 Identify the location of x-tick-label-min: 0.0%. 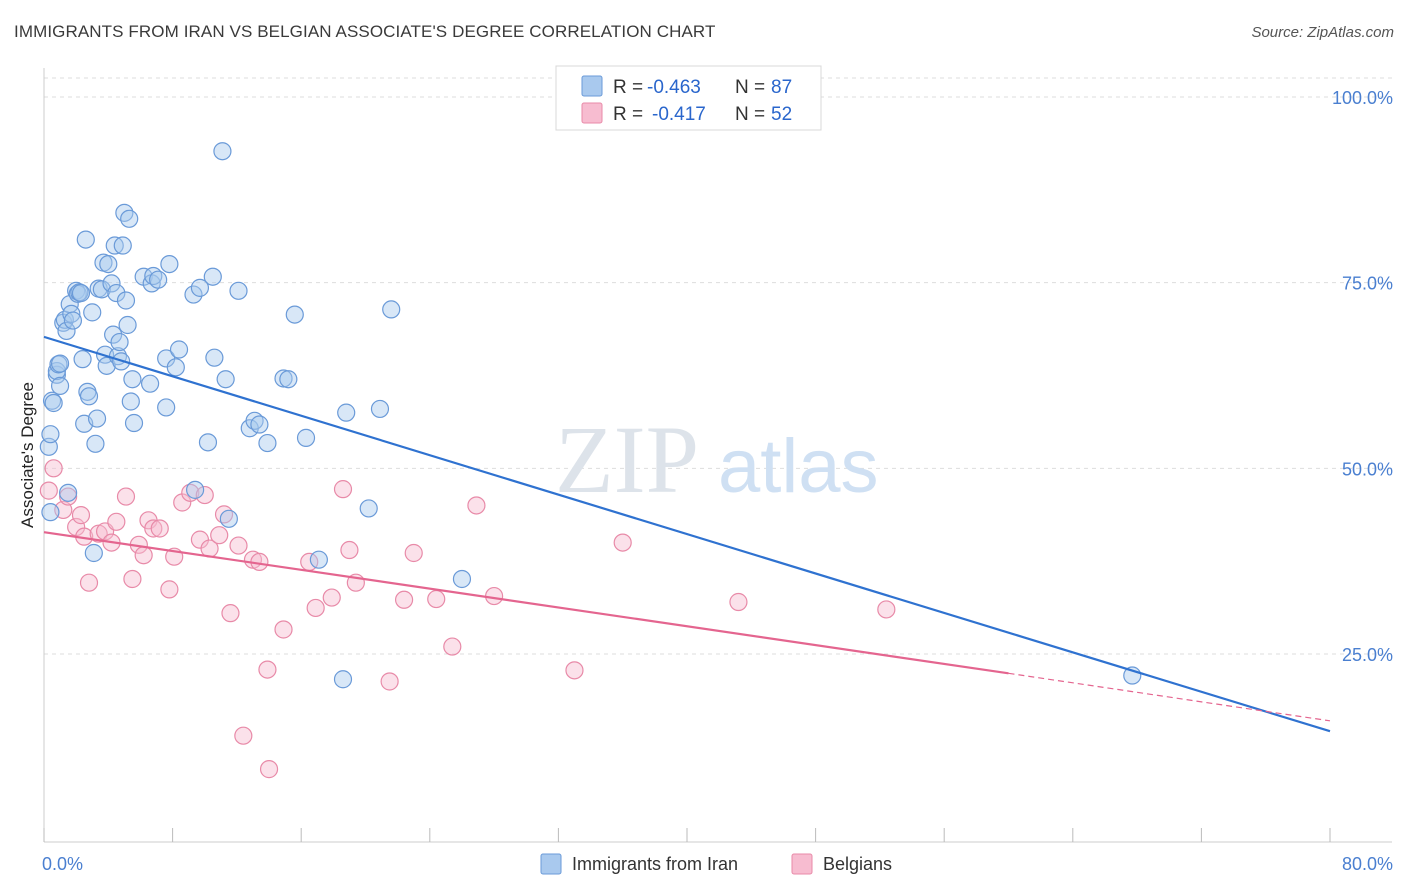
(62, 864).